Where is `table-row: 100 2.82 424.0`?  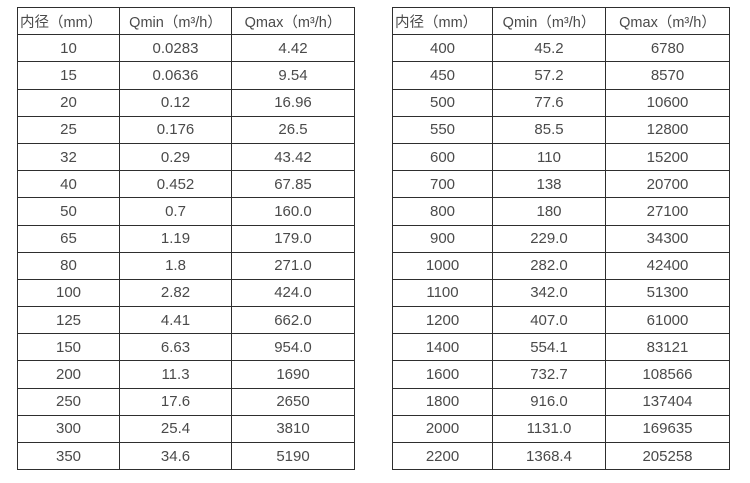
table-row: 100 2.82 424.0 is located at coordinates (186, 293).